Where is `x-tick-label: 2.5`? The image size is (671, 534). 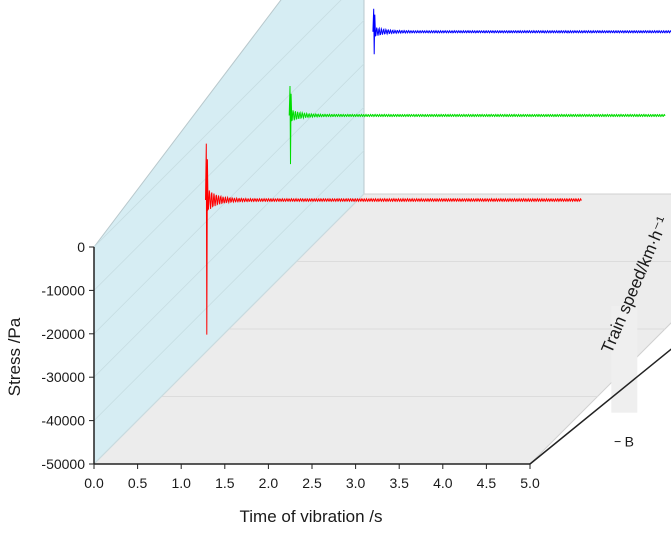
x-tick-label: 2.5 is located at coordinates (312, 483).